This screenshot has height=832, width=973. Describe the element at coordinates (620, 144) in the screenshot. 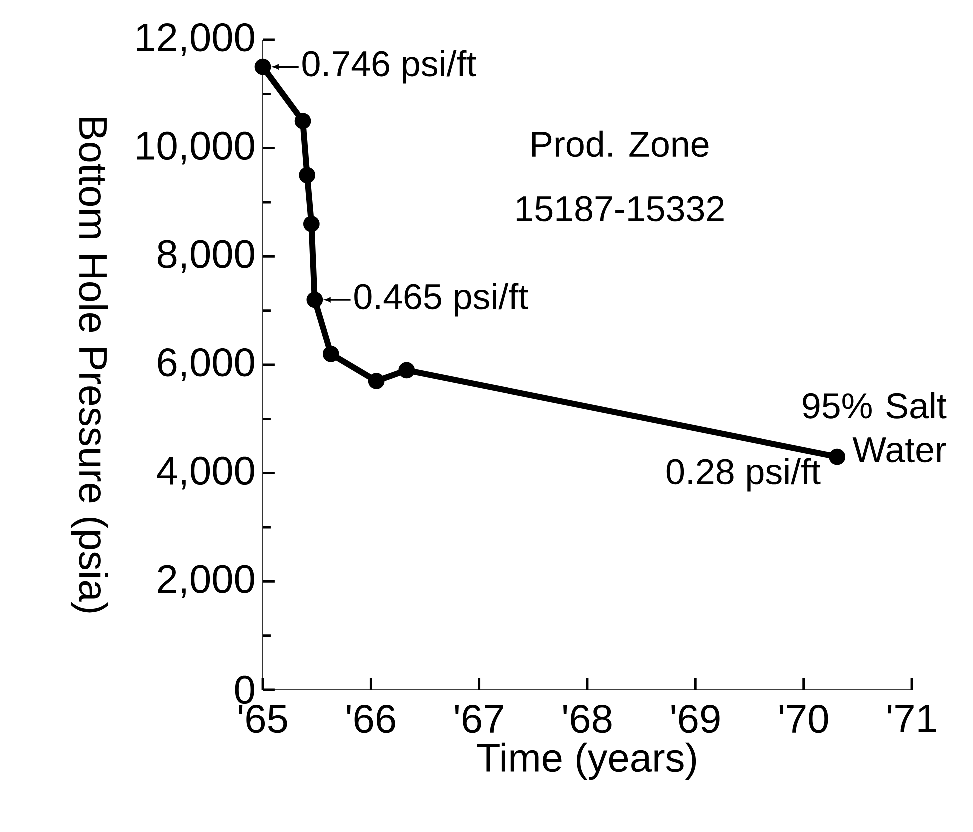

I see `annotation: Prod. Zone` at that location.